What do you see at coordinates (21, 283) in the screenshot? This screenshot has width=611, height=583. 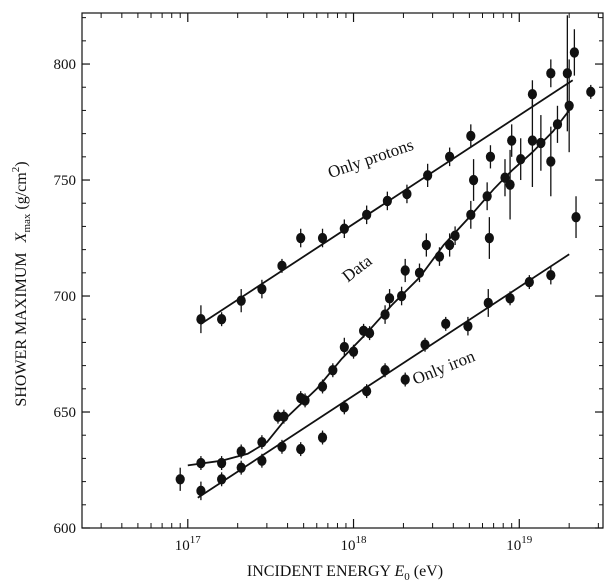 I see `y-axis-label: SHOWER MAXIMUM Xmax (g/cm2)` at bounding box center [21, 283].